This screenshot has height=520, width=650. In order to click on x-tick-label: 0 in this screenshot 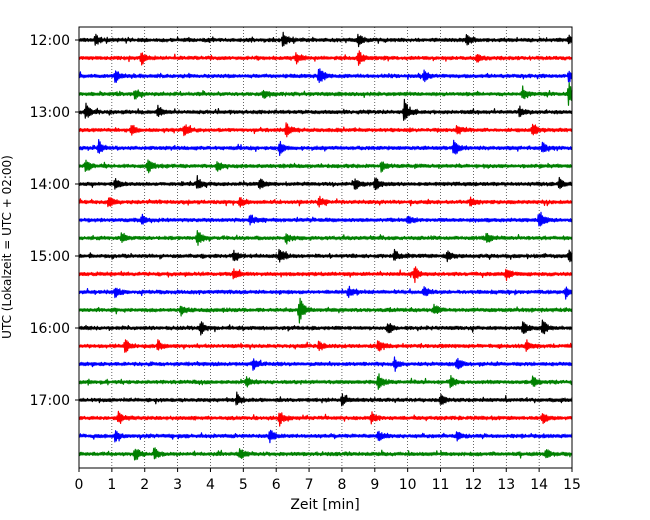, I will do `click(79, 485)`.